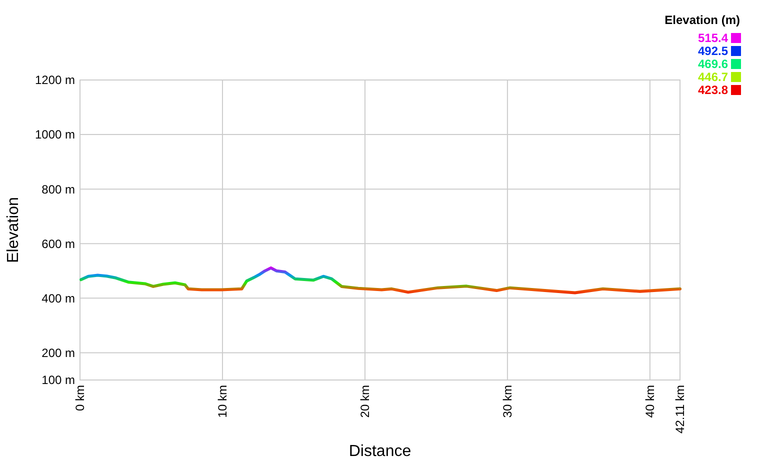  I want to click on color-bar-label: 469.6, so click(713, 64).